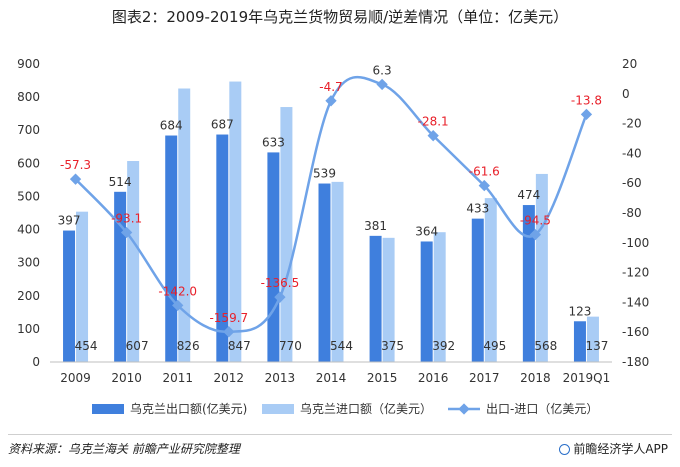 The width and height of the screenshot is (680, 467). I want to click on legend-label-import: 乌克兰进口额（亿美元）, so click(366, 408).